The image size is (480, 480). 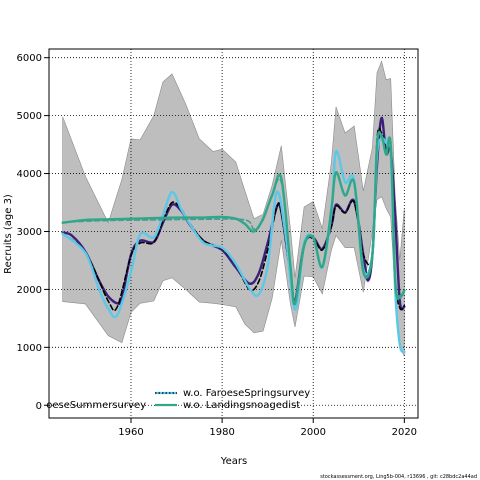 What do you see at coordinates (96, 405) in the screenshot?
I see `legend-label: oeseSummersurvey` at bounding box center [96, 405].